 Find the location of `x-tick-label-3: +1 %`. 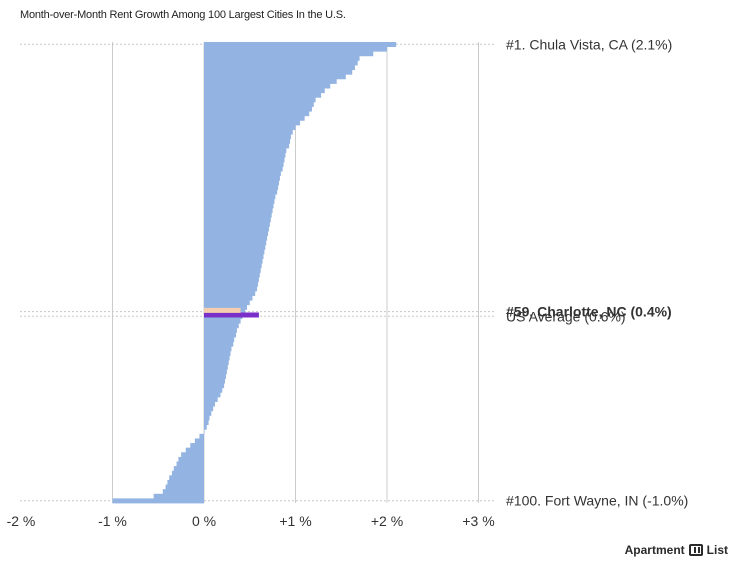

x-tick-label-3: +1 % is located at coordinates (295, 521).